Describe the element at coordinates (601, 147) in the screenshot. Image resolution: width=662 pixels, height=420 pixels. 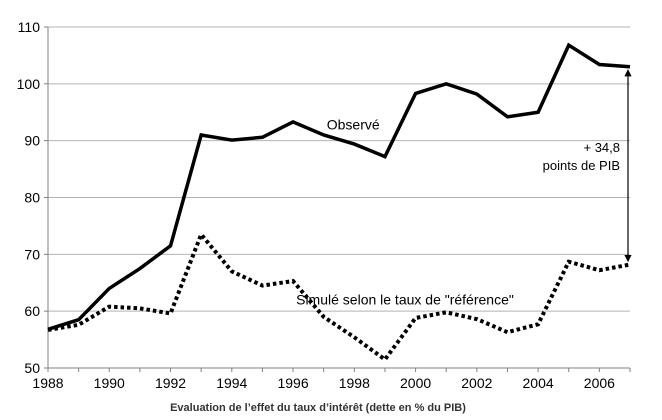
I see `gap-value-label: + 34,8` at that location.